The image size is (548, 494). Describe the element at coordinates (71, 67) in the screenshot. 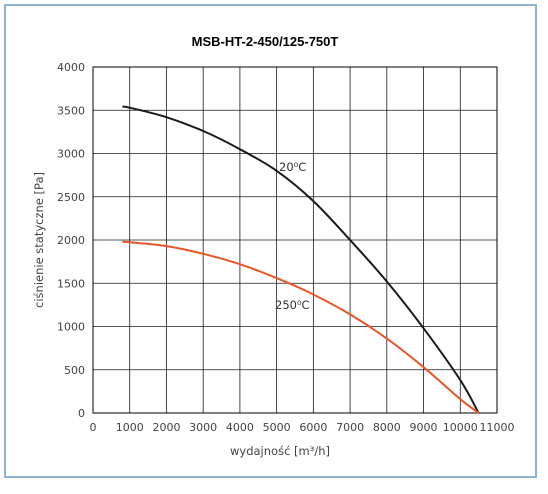

I see `y-tick-label: 4000` at that location.